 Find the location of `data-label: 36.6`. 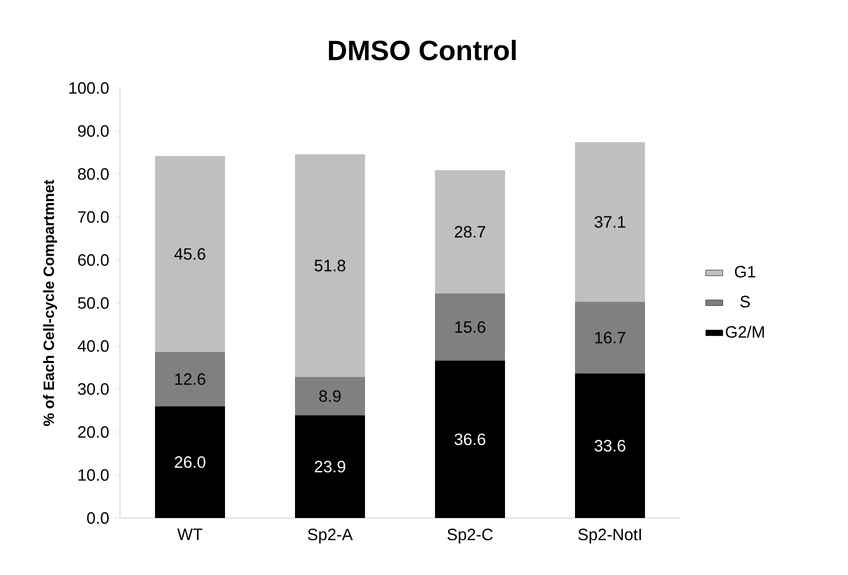

data-label: 36.6 is located at coordinates (470, 439).